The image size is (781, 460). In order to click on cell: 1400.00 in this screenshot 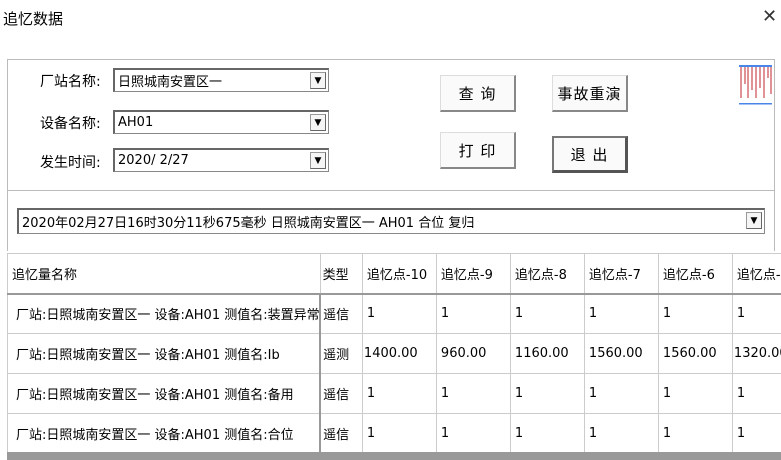, I will do `click(399, 353)`.